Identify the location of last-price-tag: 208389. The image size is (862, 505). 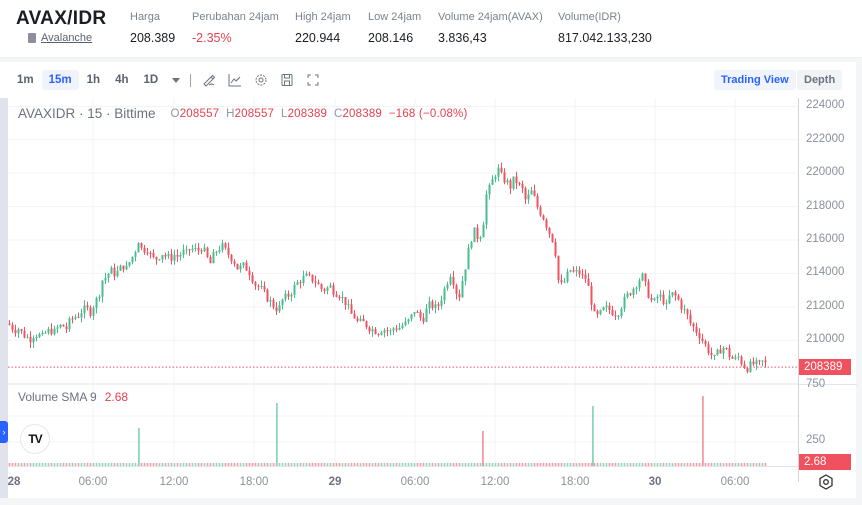
(825, 367).